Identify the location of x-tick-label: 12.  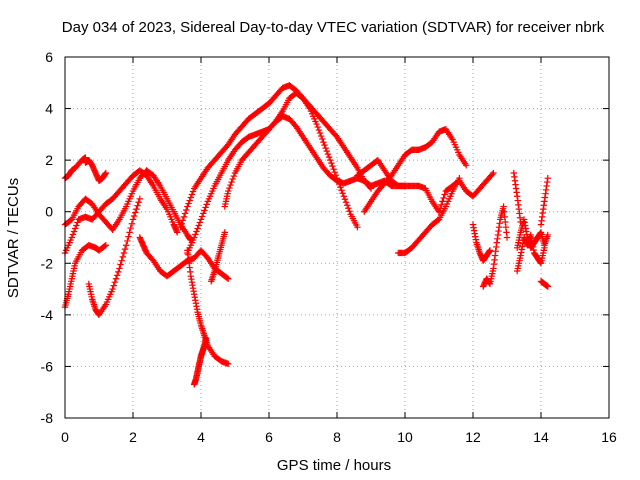
(473, 437).